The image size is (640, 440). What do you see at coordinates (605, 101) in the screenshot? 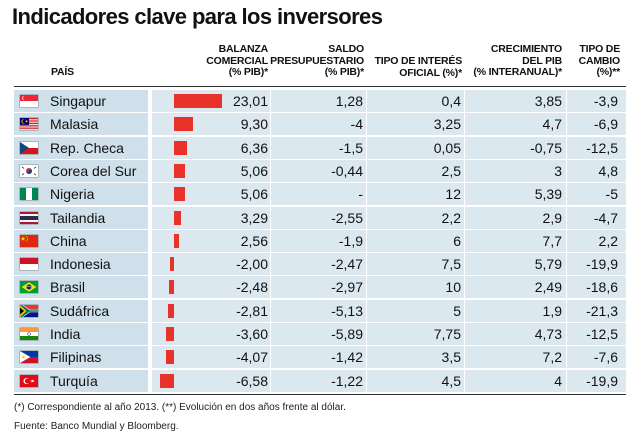
I see `tipo-cambio-value: -3,9` at bounding box center [605, 101].